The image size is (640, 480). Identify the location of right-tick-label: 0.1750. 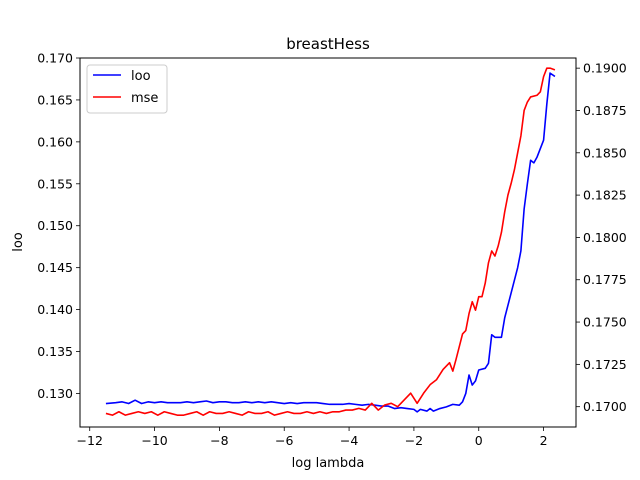
(605, 322).